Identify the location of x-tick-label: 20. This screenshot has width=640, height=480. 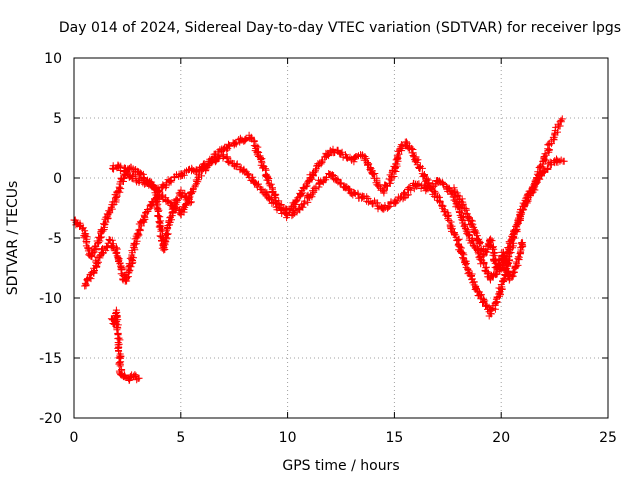
(501, 438).